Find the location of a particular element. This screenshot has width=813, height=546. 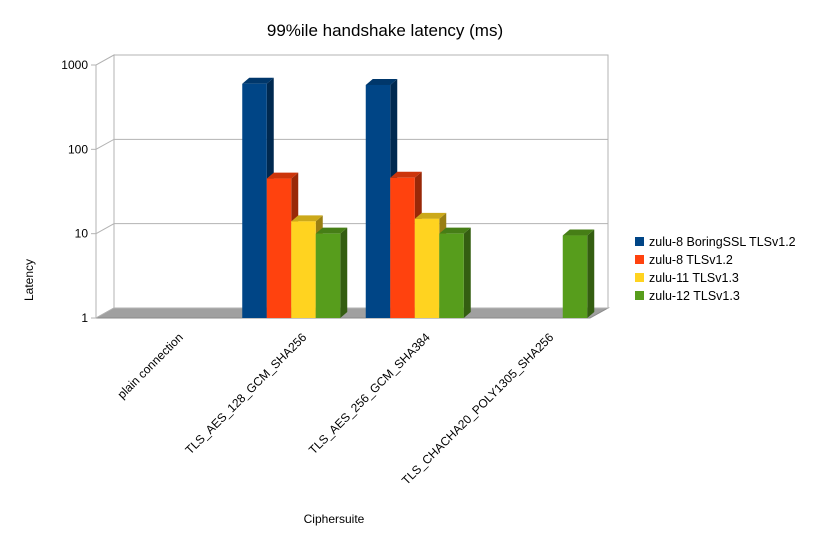

legend-item: zulu-11 TLSv1.3 is located at coordinates (687, 278).